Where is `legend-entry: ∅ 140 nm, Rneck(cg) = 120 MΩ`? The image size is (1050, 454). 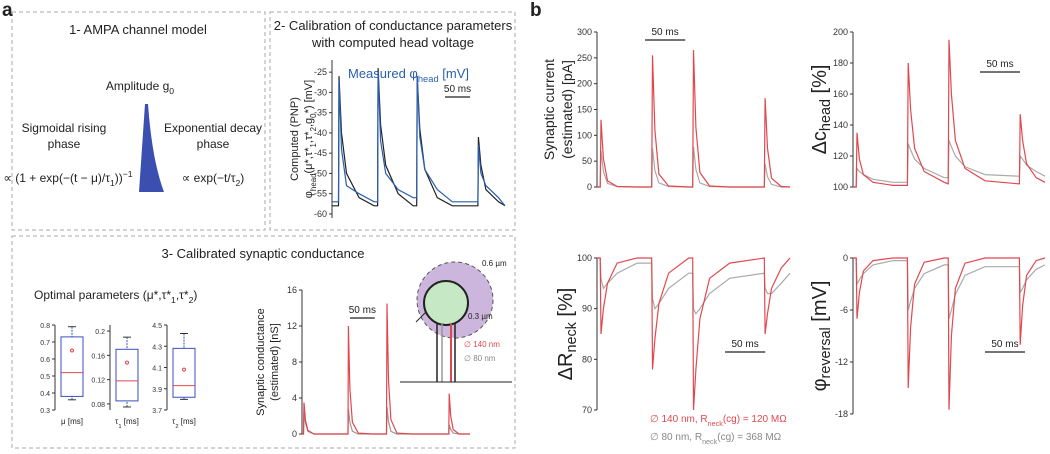
legend-entry: ∅ 140 nm, Rneck(cg) = 120 MΩ is located at coordinates (718, 421).